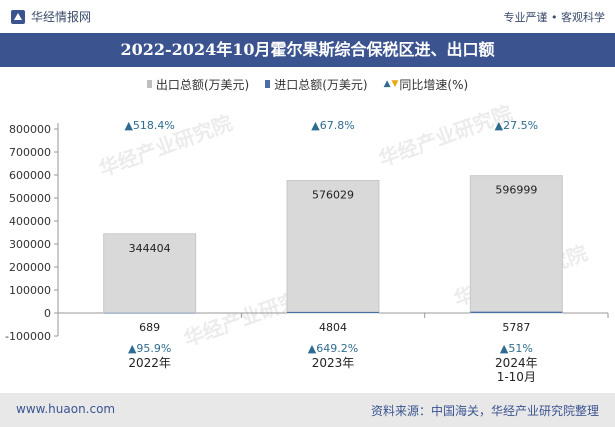 The height and width of the screenshot is (427, 615). Describe the element at coordinates (28, 336) in the screenshot. I see `y-tick-label: -100000` at that location.